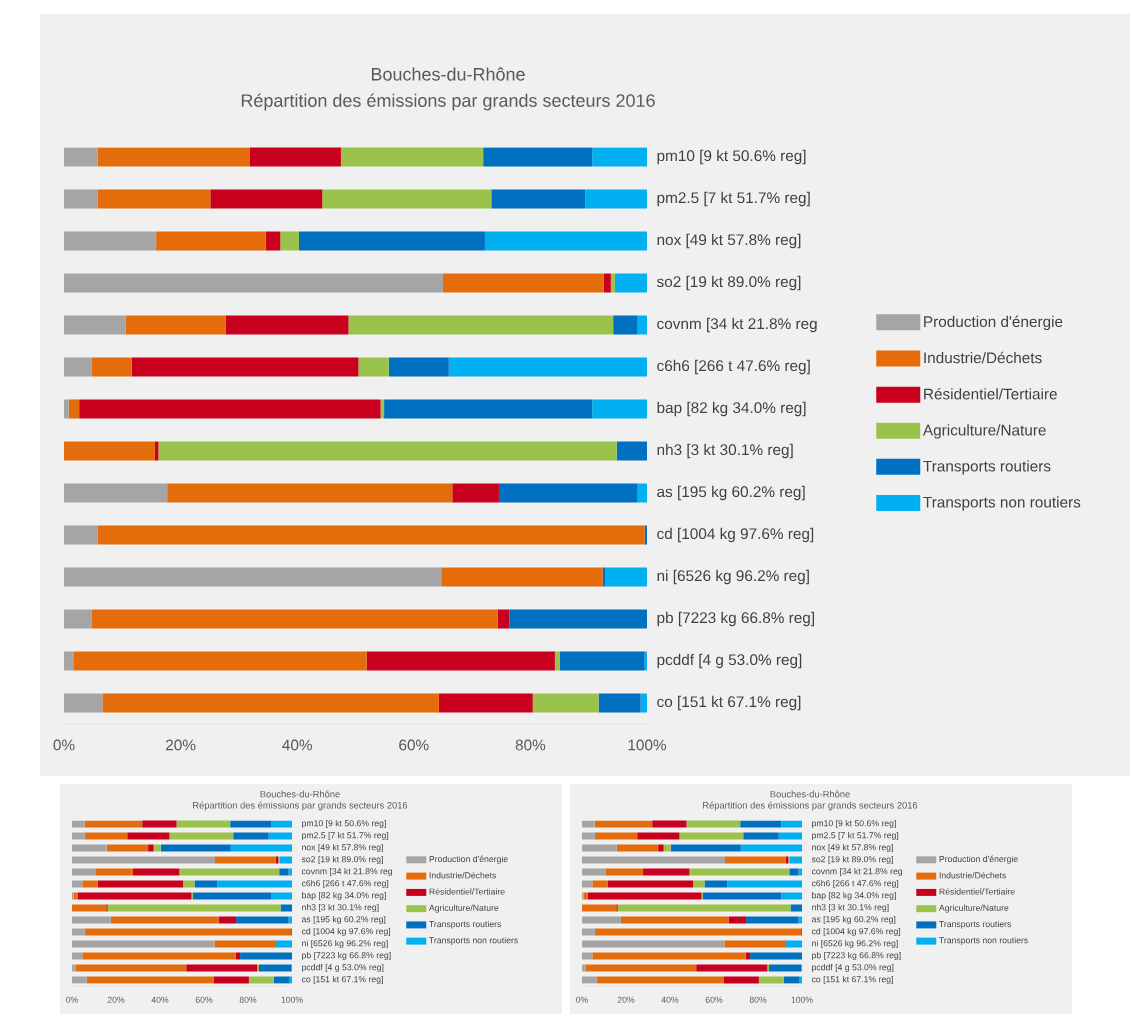 The width and height of the screenshot is (1132, 1016). What do you see at coordinates (465, 924) in the screenshot?
I see `legend-label: Transports routiers` at bounding box center [465, 924].